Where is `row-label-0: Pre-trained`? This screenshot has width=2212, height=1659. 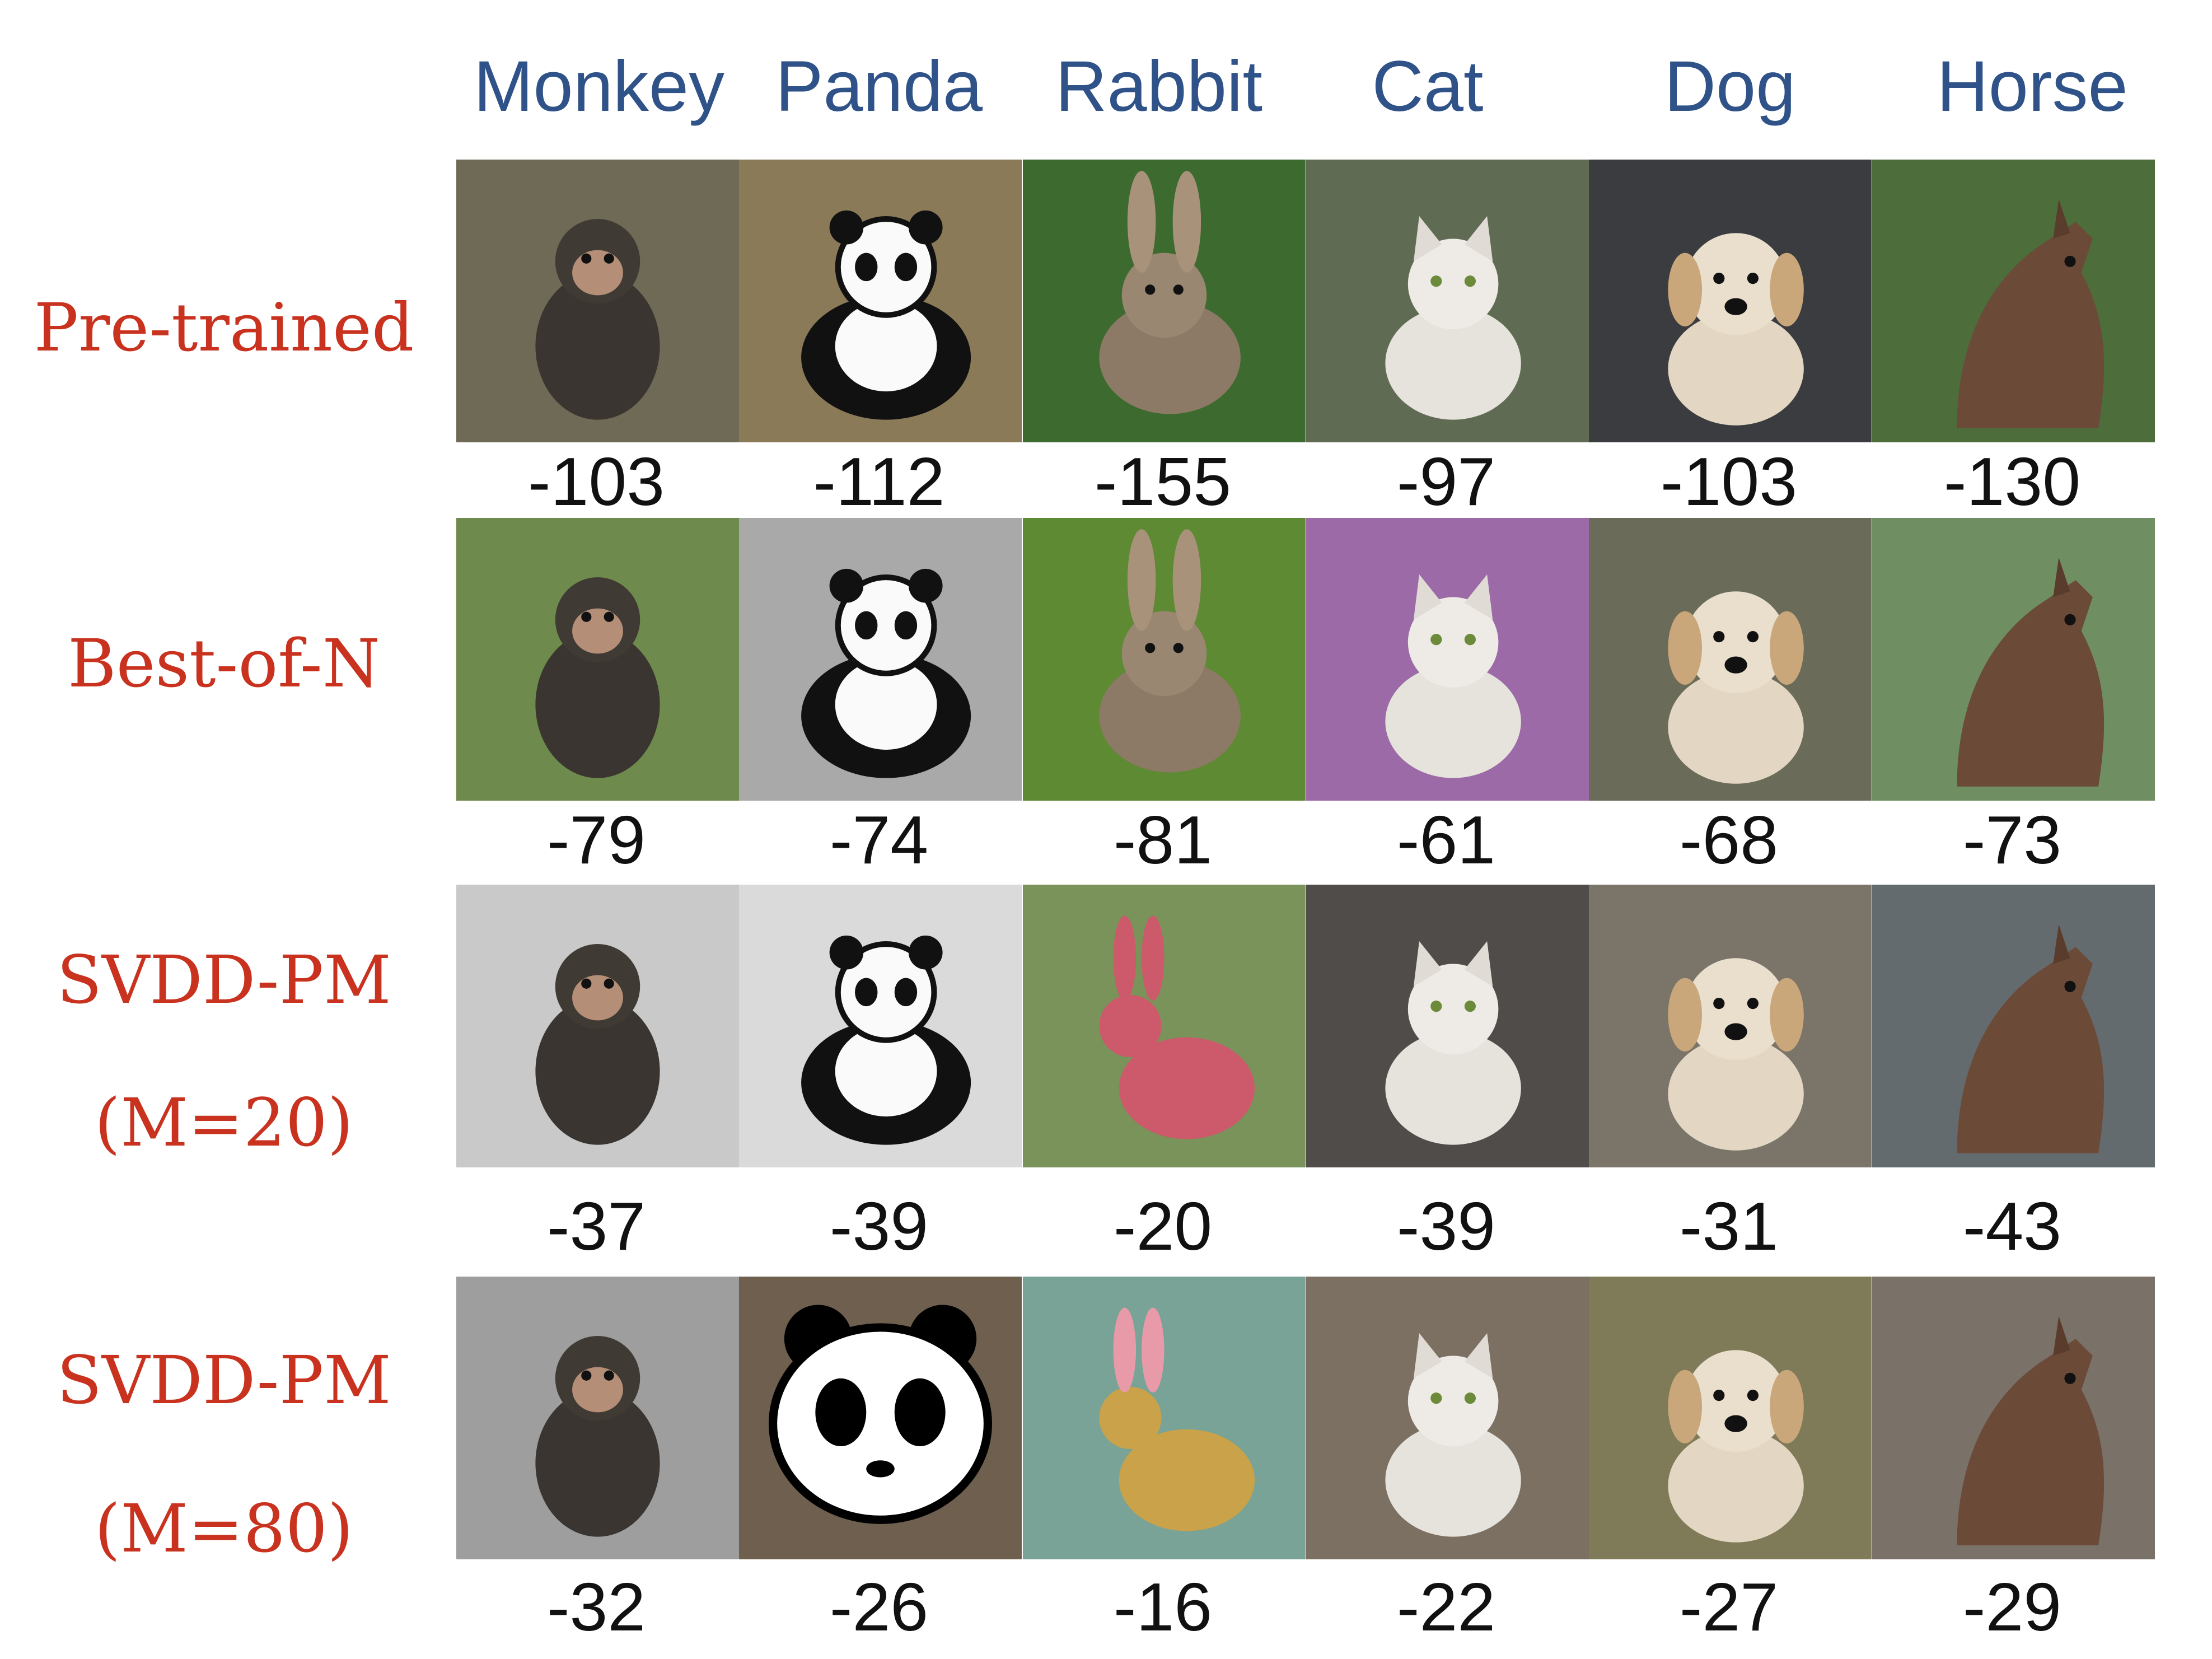 row-label-0: Pre-trained is located at coordinates (224, 327).